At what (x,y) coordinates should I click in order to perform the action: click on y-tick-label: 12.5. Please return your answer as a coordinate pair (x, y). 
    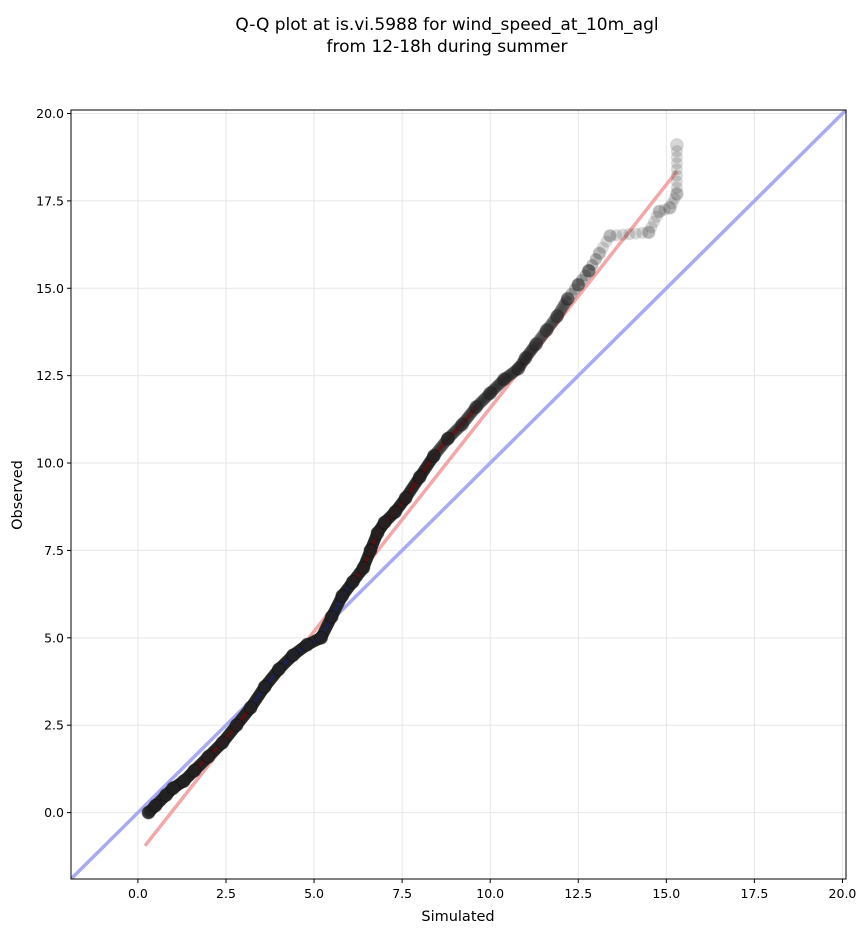
    Looking at the image, I should click on (50, 375).